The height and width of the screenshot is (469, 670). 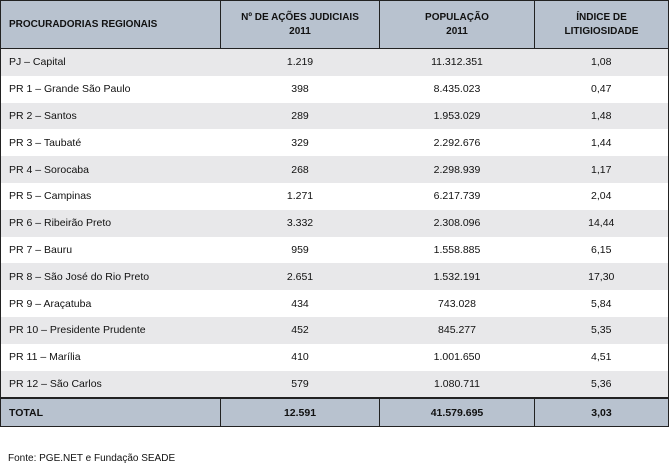 I want to click on cell-population: 2.308.096, so click(x=457, y=223).